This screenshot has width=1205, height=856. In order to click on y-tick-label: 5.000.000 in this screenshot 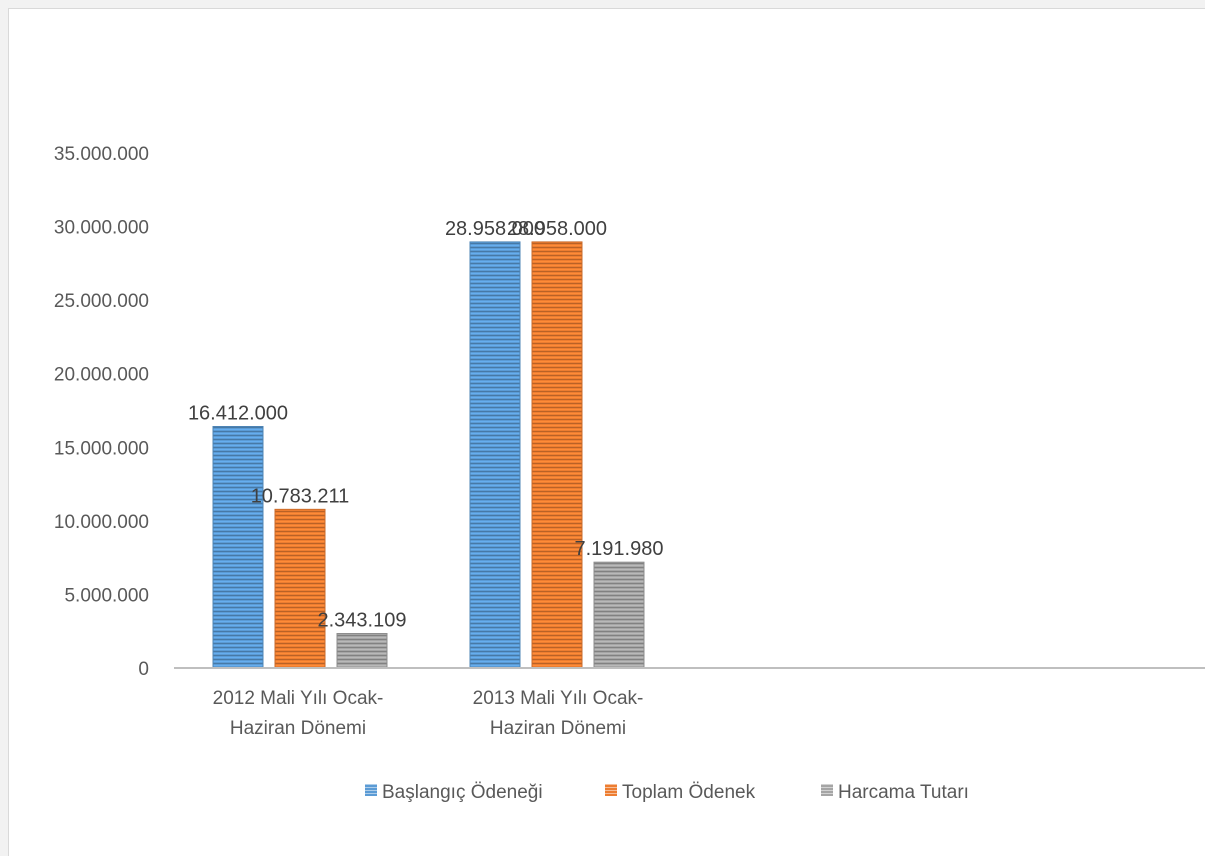, I will do `click(106, 595)`.